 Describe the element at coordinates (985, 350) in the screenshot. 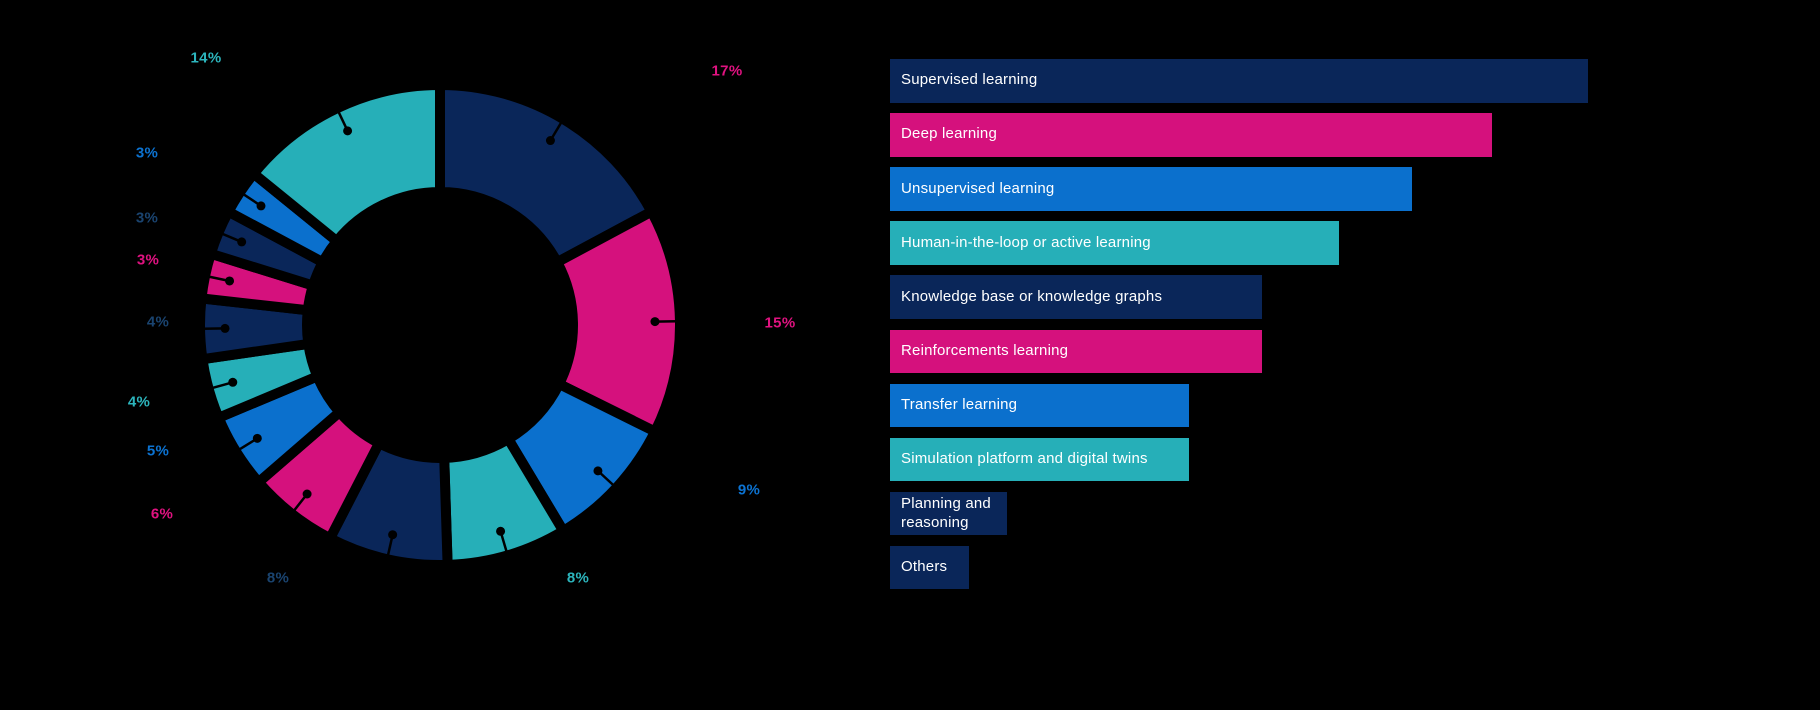

I see `legend-bar-label: Reinforcements learning` at that location.